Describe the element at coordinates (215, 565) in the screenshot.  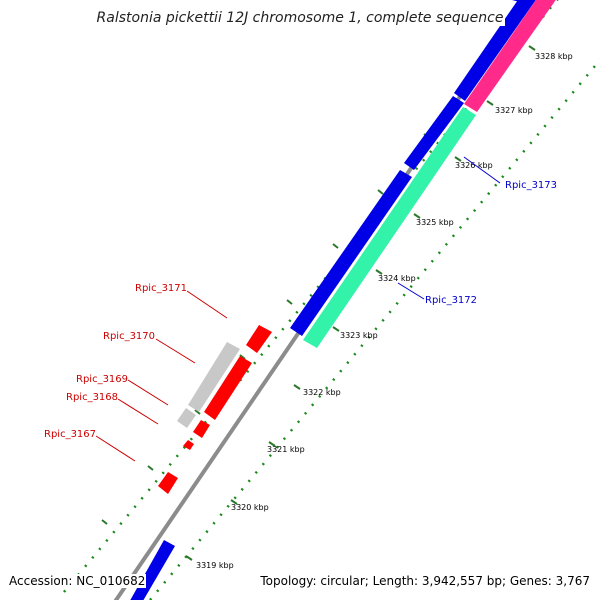
I see `kbp-label-3319: 3319 kbp` at that location.